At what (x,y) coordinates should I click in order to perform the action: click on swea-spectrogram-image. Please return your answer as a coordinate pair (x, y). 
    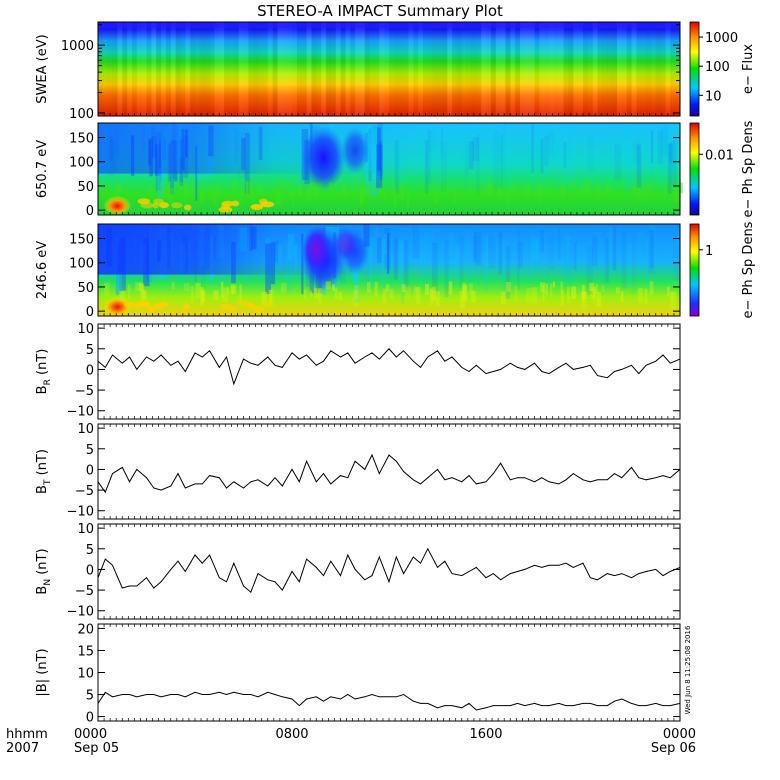
    Looking at the image, I should click on (389, 69).